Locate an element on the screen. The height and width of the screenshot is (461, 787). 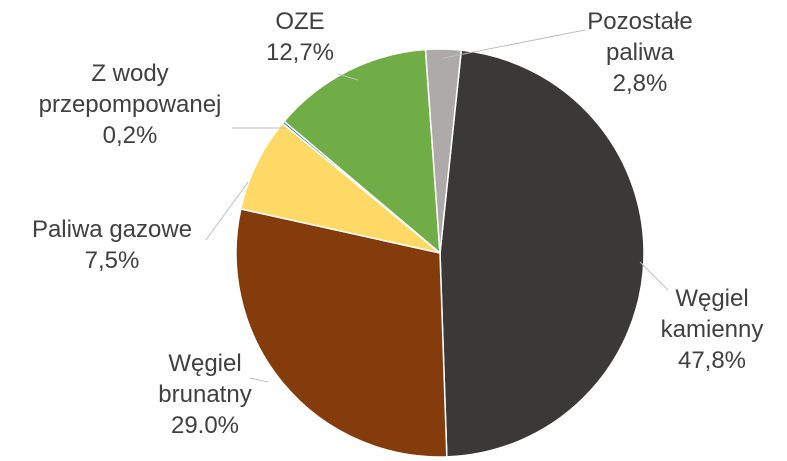
data-label: Paliwa gazowe 7,5% is located at coordinates (113, 245).